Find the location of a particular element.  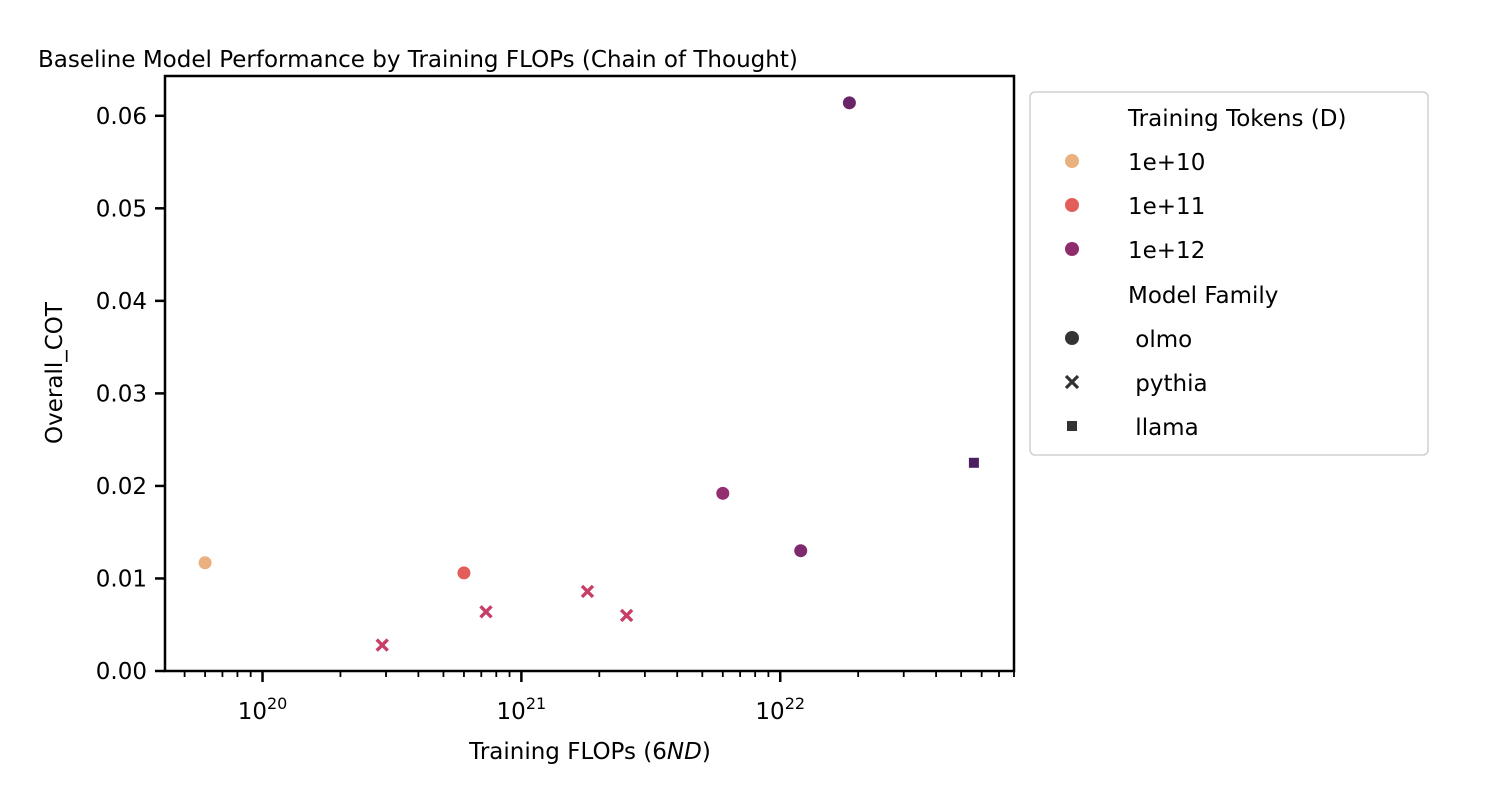

legend-hue-title: Training Tokens (D) is located at coordinates (1236, 119).